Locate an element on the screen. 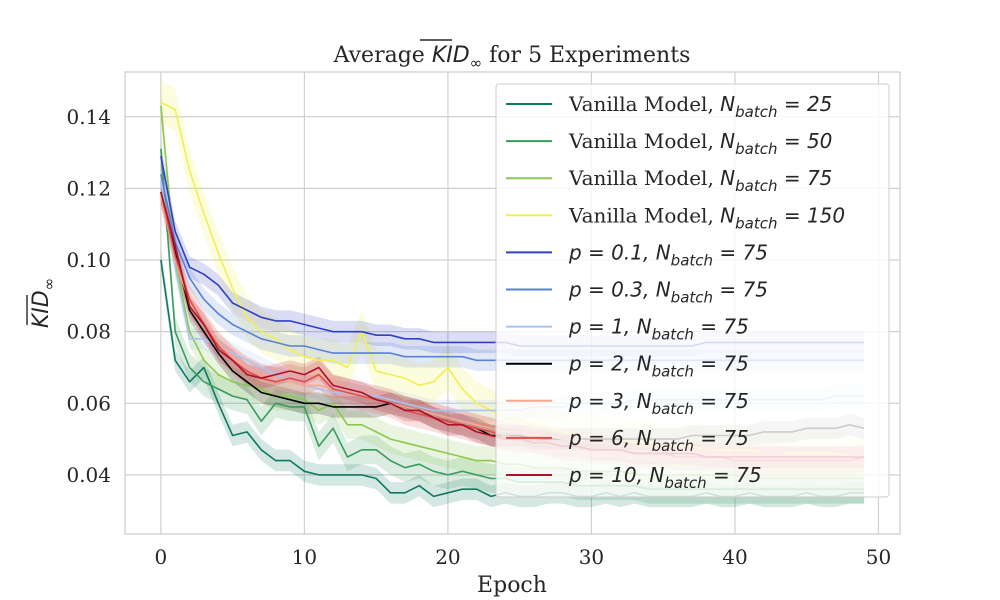 The height and width of the screenshot is (600, 1000). legend-label-5: p = 0.1, Nbatch = 75 is located at coordinates (668, 254).